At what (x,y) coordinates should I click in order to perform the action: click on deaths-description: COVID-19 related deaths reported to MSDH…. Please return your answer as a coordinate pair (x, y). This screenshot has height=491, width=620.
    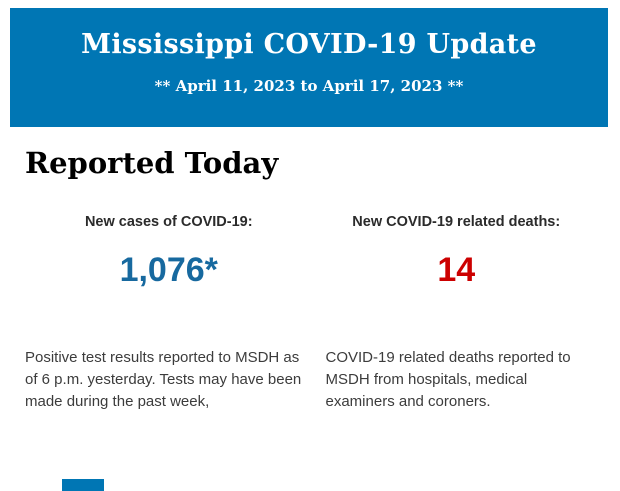
    Looking at the image, I should click on (448, 379).